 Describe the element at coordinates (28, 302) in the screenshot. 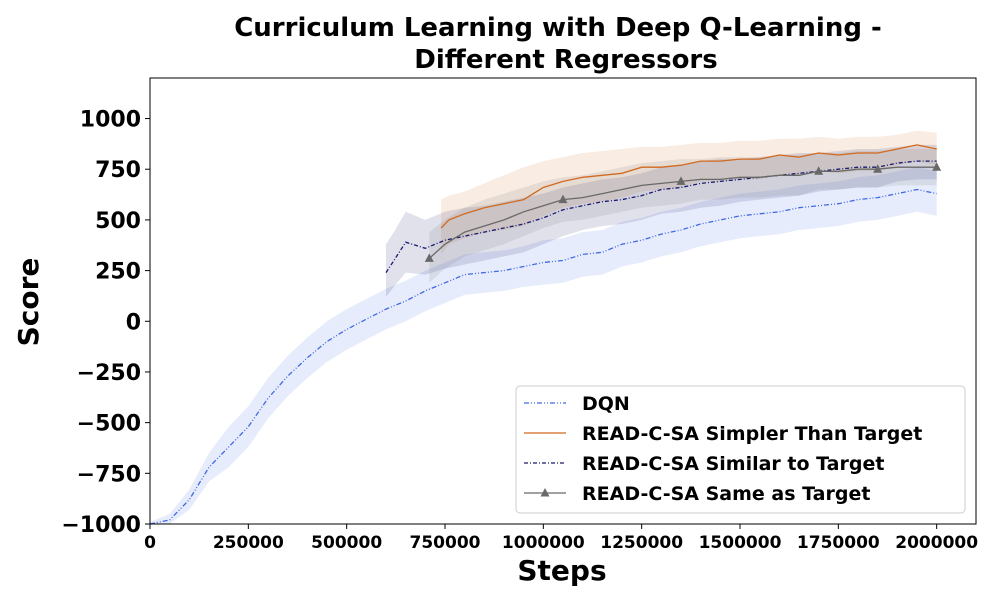

I see `y-axis-label: Score` at that location.